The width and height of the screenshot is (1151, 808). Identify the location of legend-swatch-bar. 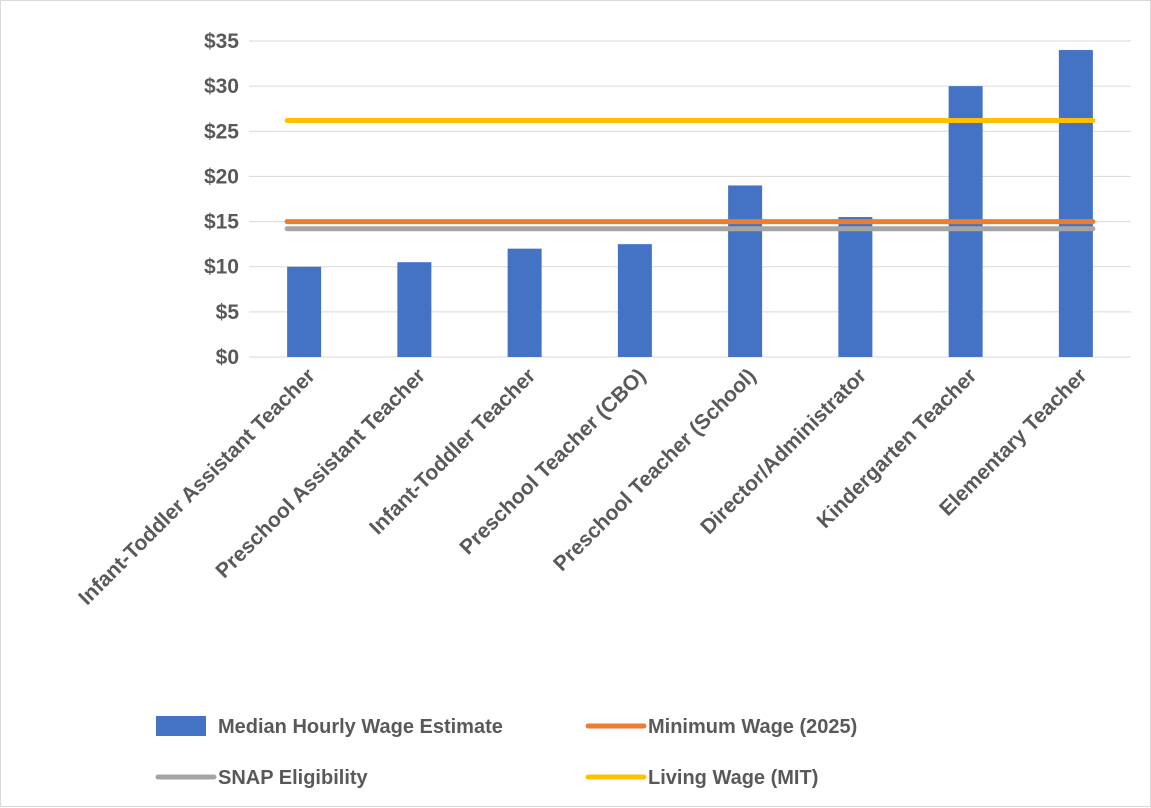
(181, 726).